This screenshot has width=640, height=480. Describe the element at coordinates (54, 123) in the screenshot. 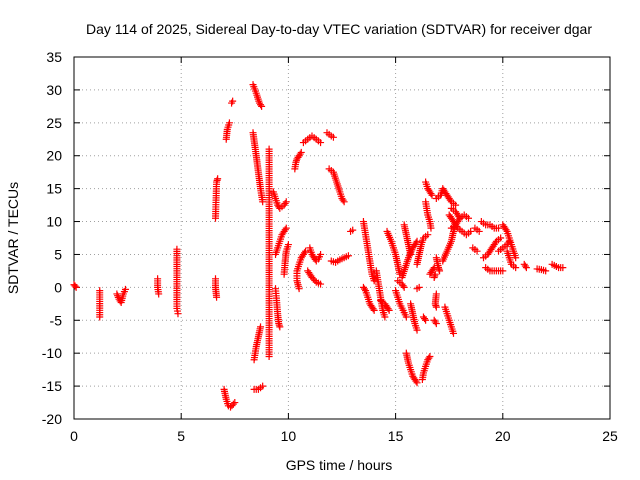

I see `y-tick-label: 25` at that location.